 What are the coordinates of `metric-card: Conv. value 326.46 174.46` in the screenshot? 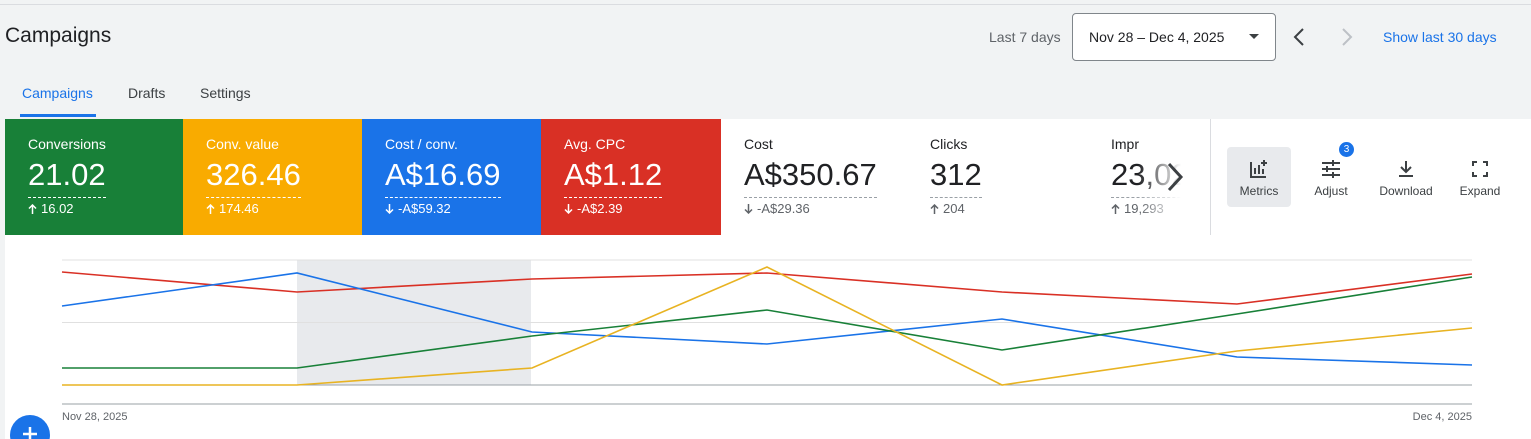 It's located at (273, 177).